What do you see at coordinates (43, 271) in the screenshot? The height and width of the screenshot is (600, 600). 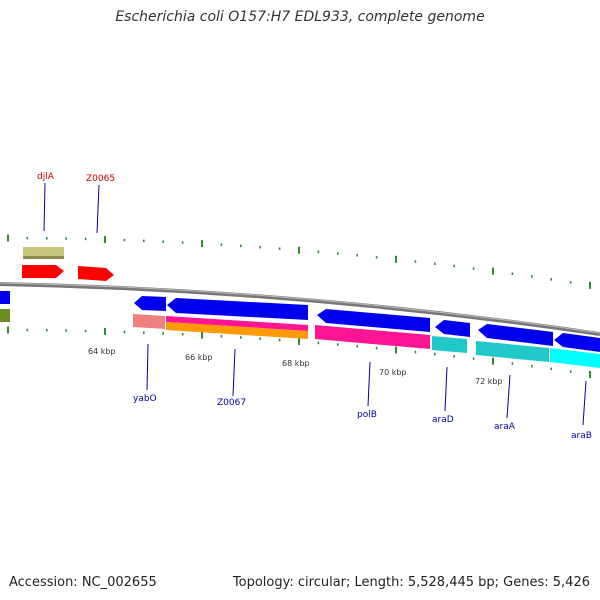 I see `djlA-gene-arrow` at bounding box center [43, 271].